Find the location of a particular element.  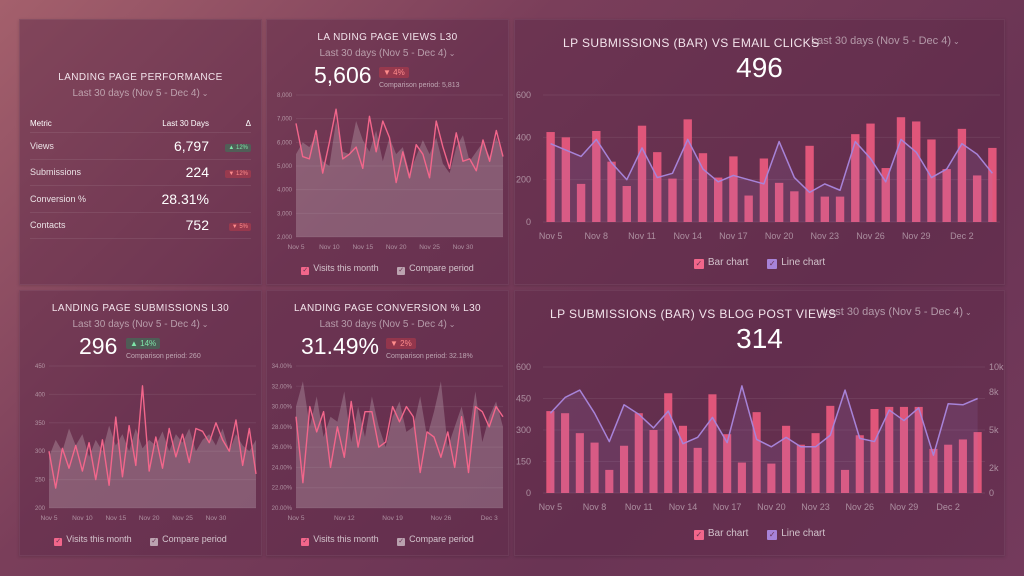

blog-range: Last 30 days (Nov 5 - Dec 4) ⌄ is located at coordinates (897, 312).